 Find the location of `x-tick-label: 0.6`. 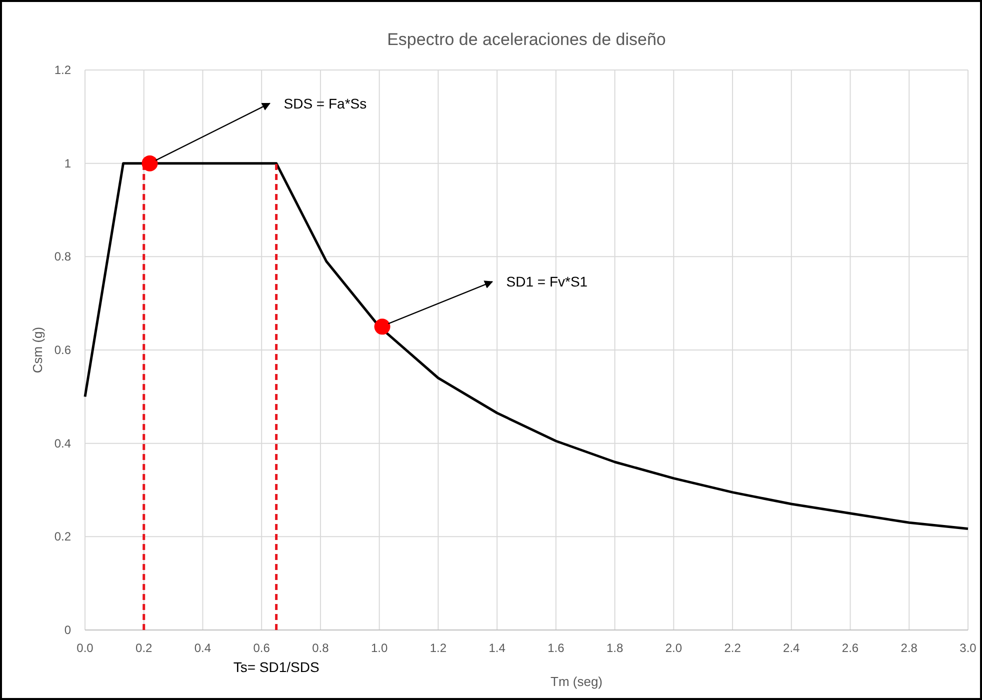

x-tick-label: 0.6 is located at coordinates (261, 648).